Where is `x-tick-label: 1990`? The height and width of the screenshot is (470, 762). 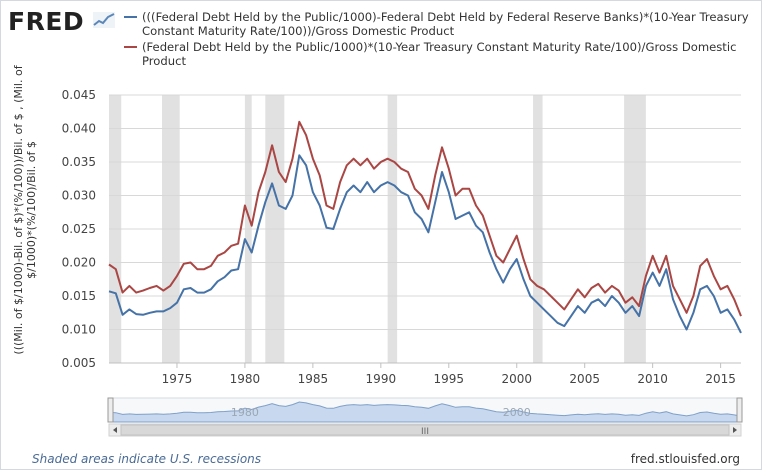 x-tick-label: 1990 is located at coordinates (381, 379).